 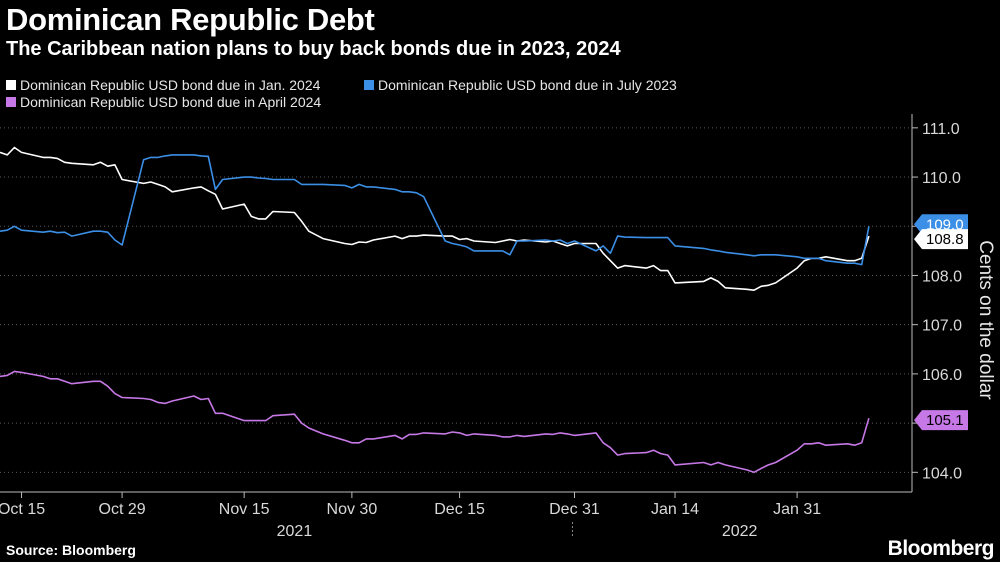 I want to click on x-tick-label: Jan 31, so click(x=797, y=509).